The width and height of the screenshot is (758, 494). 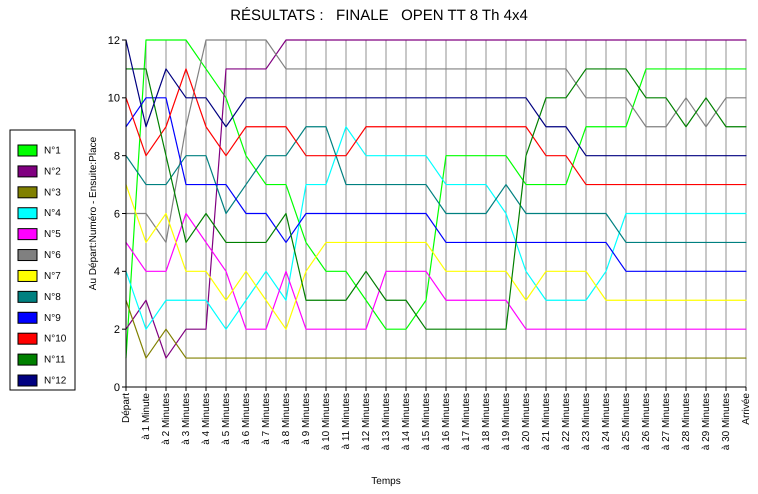 What do you see at coordinates (117, 388) in the screenshot?
I see `y-tick-label: 0` at bounding box center [117, 388].